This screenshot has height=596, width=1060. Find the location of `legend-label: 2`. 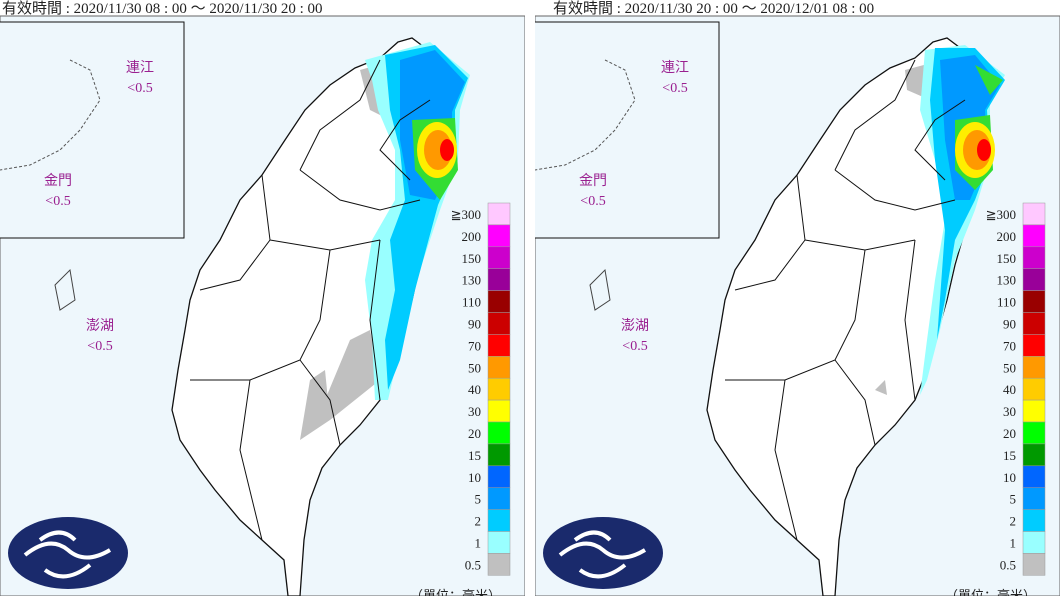

legend-label: 2 is located at coordinates (1013, 521).